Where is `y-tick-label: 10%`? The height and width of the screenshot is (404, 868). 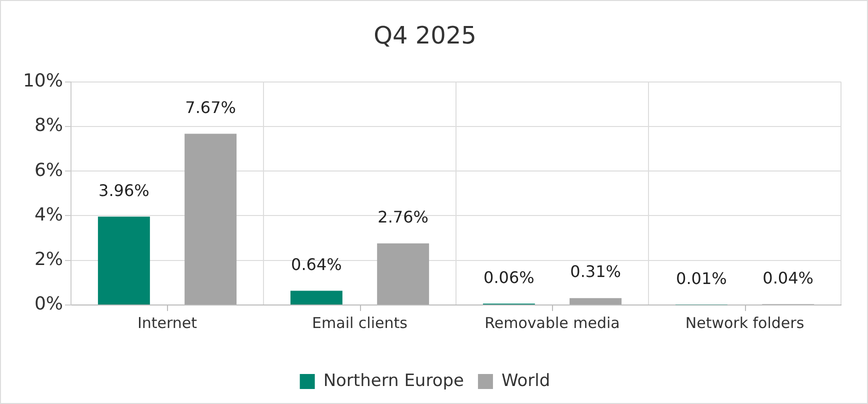
y-tick-label: 10% is located at coordinates (42, 81).